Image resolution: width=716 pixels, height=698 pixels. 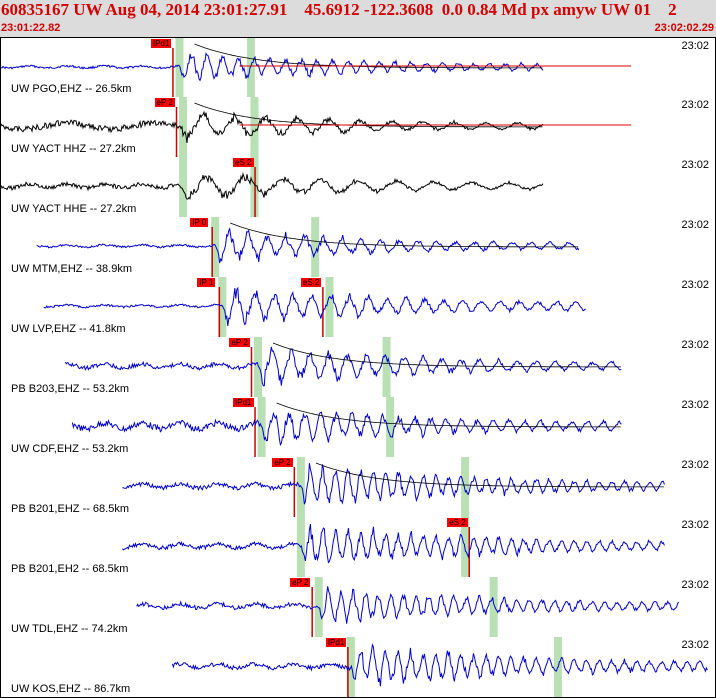 I want to click on station-channel-label: UW CDF,EHZ -- 53.2km, so click(x=70, y=449).